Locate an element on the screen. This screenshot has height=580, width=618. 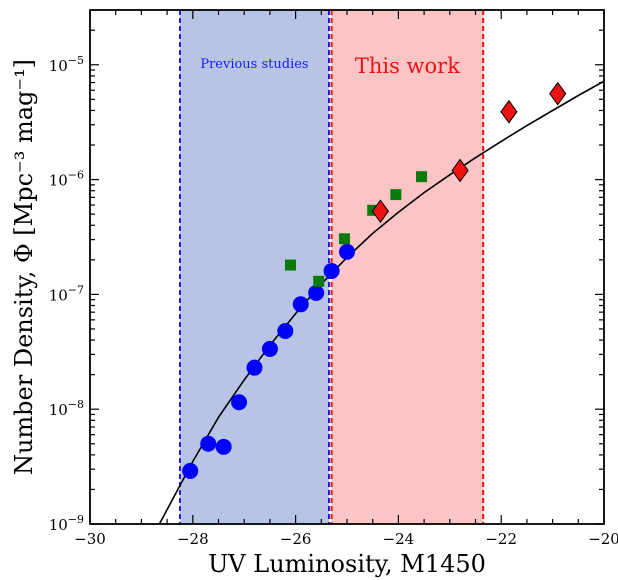
band-label-this-work: This work is located at coordinates (407, 66).